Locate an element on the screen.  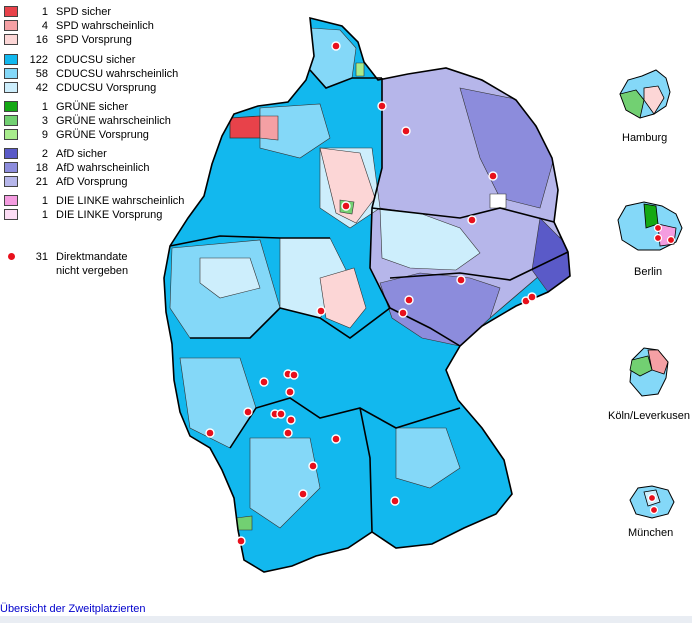
state-border-sachsen-anhalt is located at coordinates (463, 215).